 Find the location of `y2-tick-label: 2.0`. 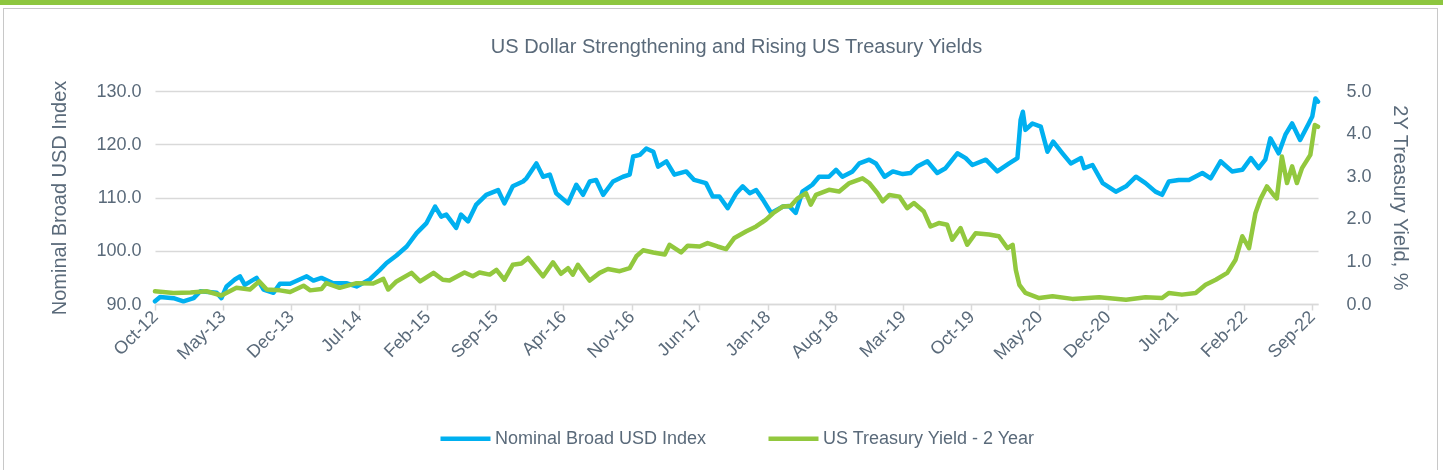

y2-tick-label: 2.0 is located at coordinates (1359, 218).